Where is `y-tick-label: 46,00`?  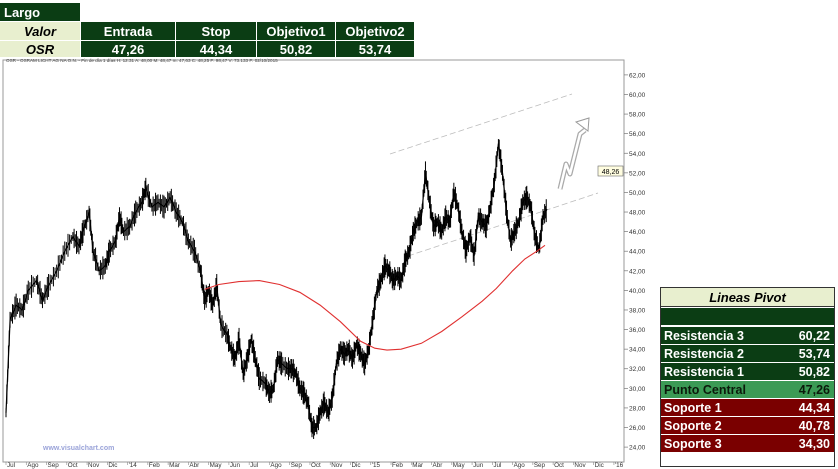
y-tick-label: 46,00 is located at coordinates (637, 232).